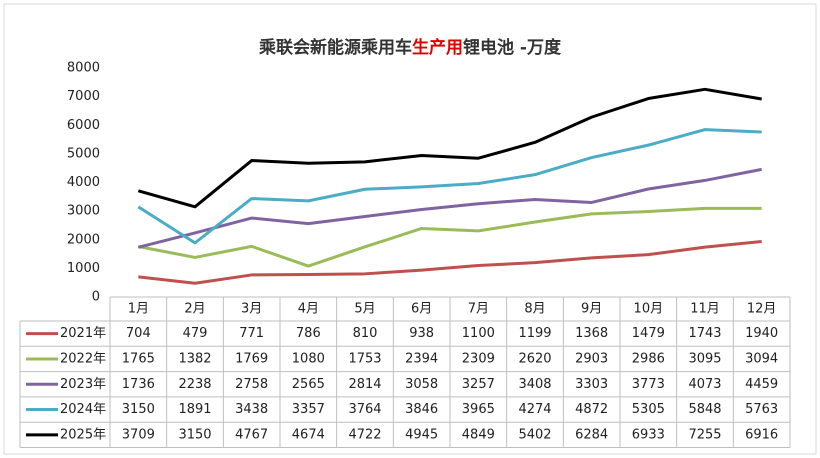  What do you see at coordinates (648, 434) in the screenshot?
I see `table-value: 6933` at bounding box center [648, 434].